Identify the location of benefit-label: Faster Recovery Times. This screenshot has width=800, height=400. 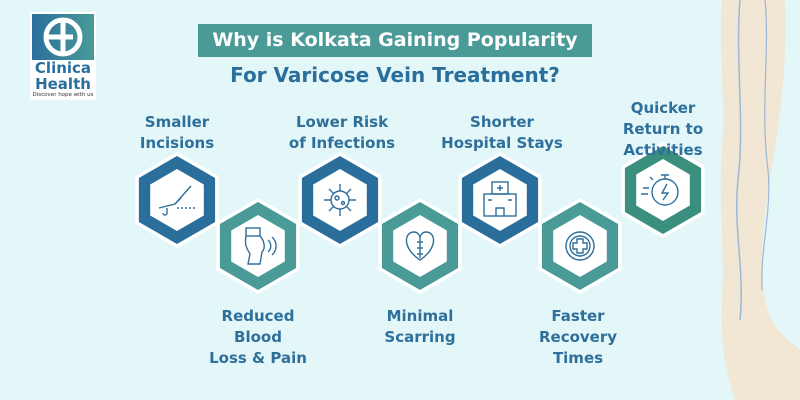
(578, 337).